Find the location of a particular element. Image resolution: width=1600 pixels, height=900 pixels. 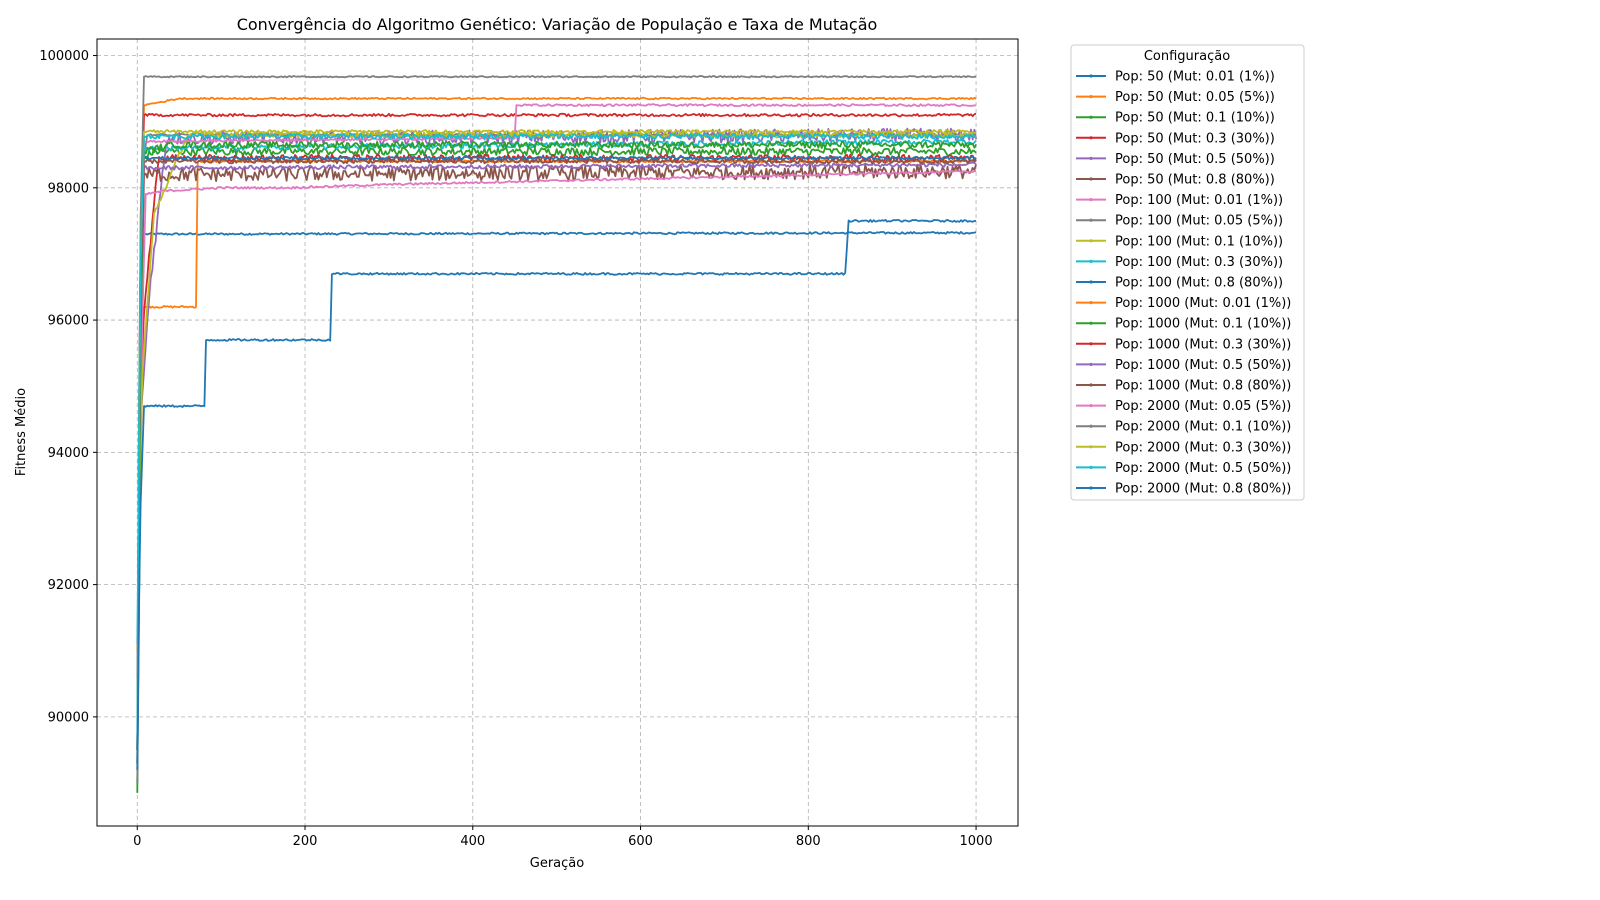

y-tick-label: 100000 is located at coordinates (64, 56).